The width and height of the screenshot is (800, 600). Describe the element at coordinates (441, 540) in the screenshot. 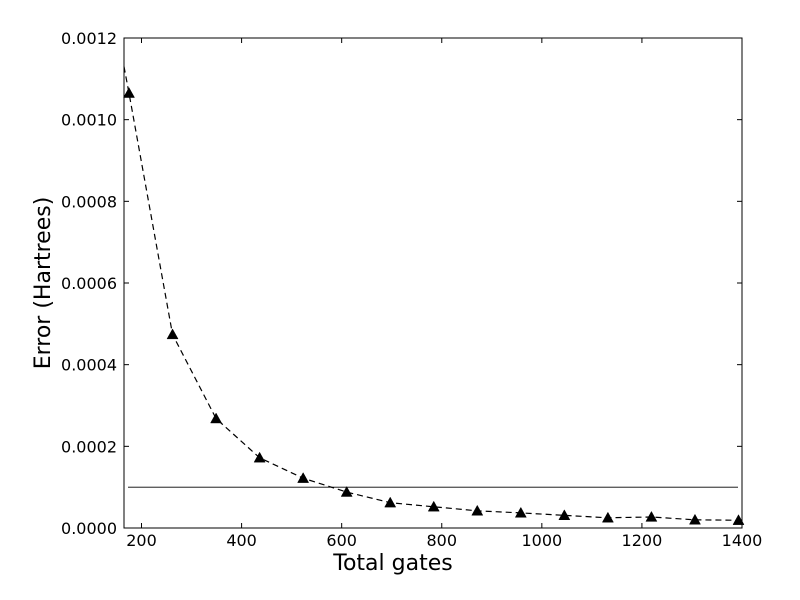

I see `x-tick-label: 800` at that location.